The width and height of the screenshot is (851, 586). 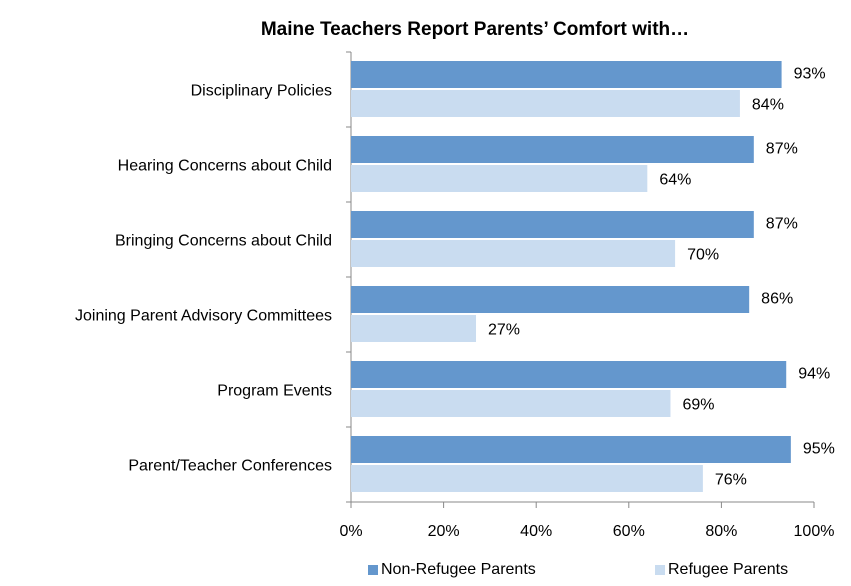 I want to click on legend-label: Refugee Parents, so click(x=728, y=569).